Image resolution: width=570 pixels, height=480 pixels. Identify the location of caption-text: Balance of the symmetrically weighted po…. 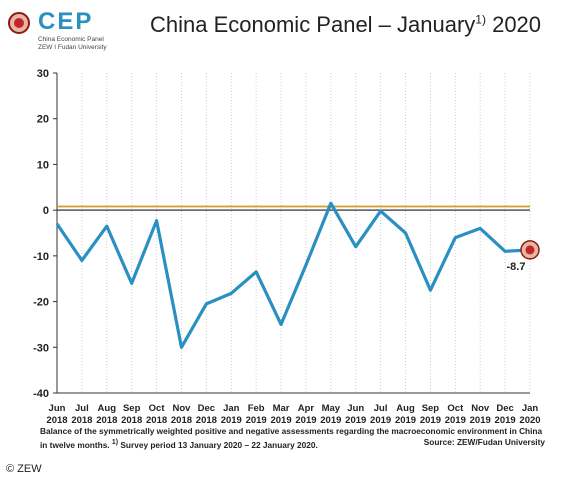
(291, 438).